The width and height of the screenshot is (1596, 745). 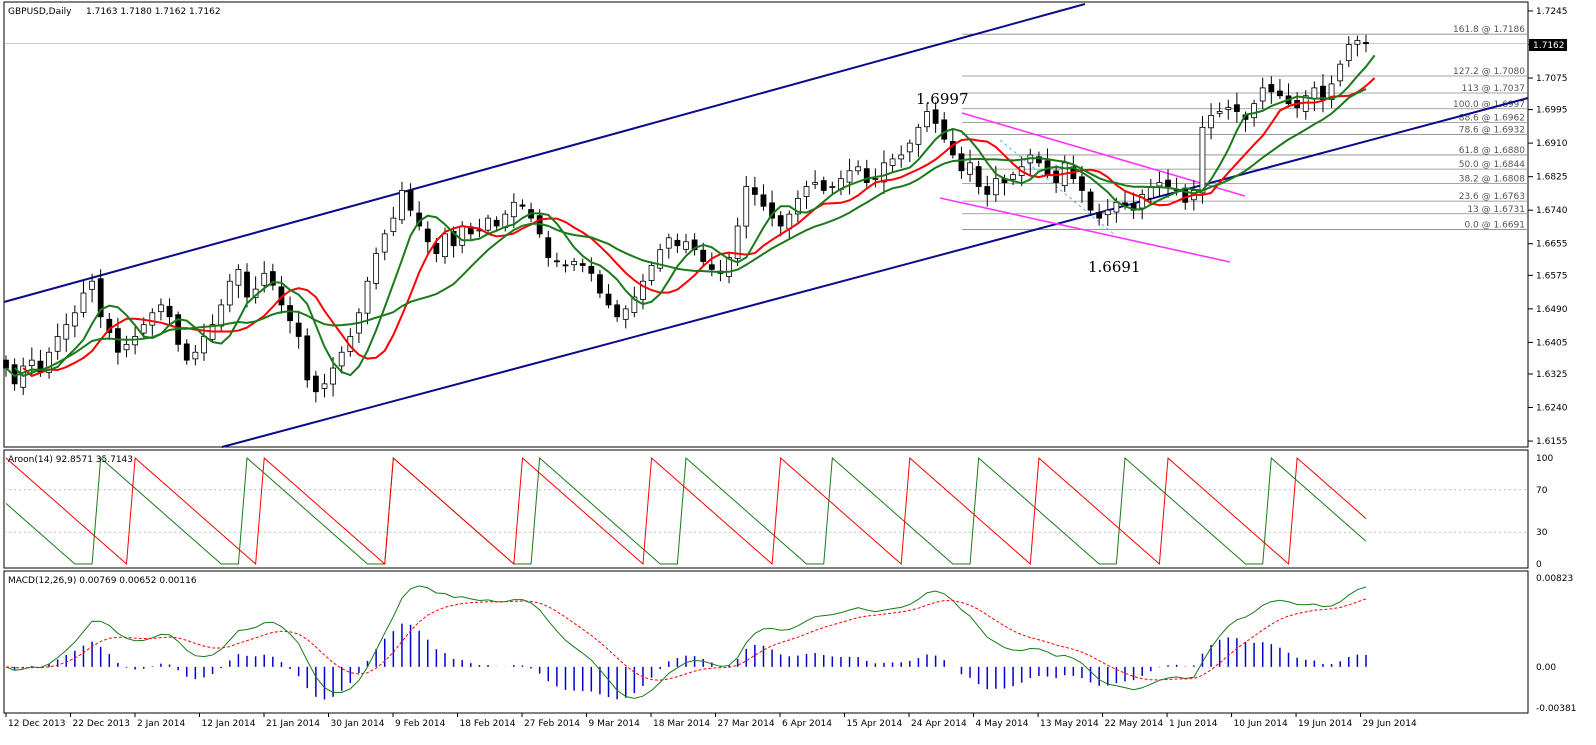 What do you see at coordinates (1552, 375) in the screenshot?
I see `price-y-tick-label: 1.6325` at bounding box center [1552, 375].